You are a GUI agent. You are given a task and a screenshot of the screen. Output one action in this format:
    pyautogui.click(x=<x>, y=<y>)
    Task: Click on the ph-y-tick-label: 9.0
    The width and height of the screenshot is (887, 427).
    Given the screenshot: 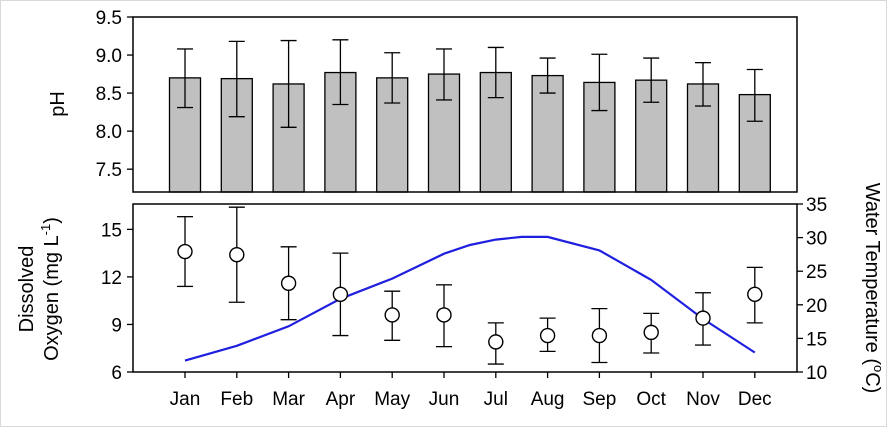 What is the action you would take?
    pyautogui.click(x=109, y=56)
    